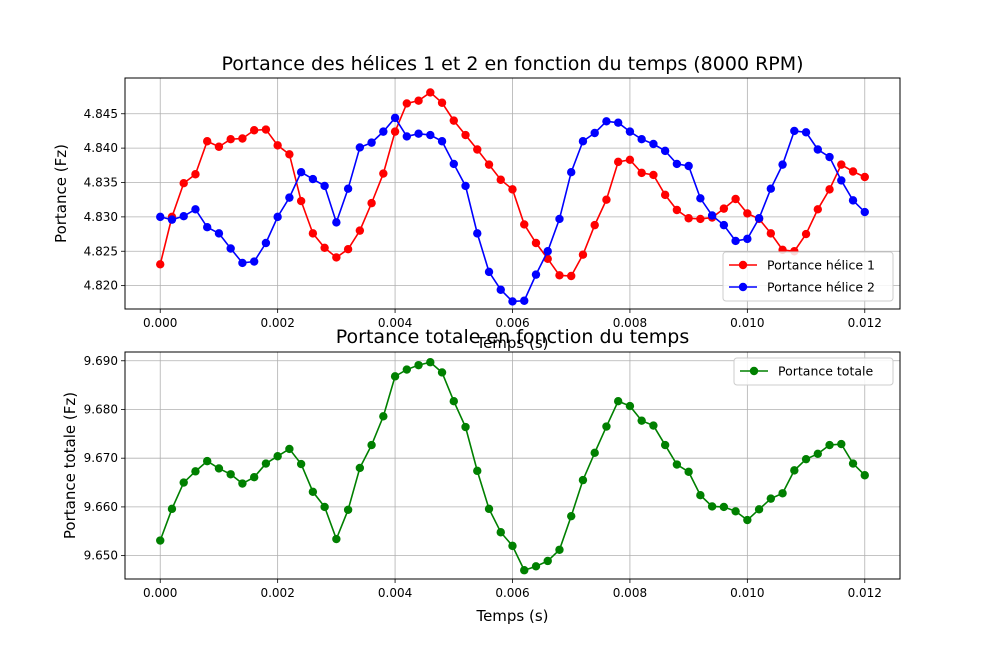  I want to click on total-x-tick-label: 0.012, so click(865, 593).